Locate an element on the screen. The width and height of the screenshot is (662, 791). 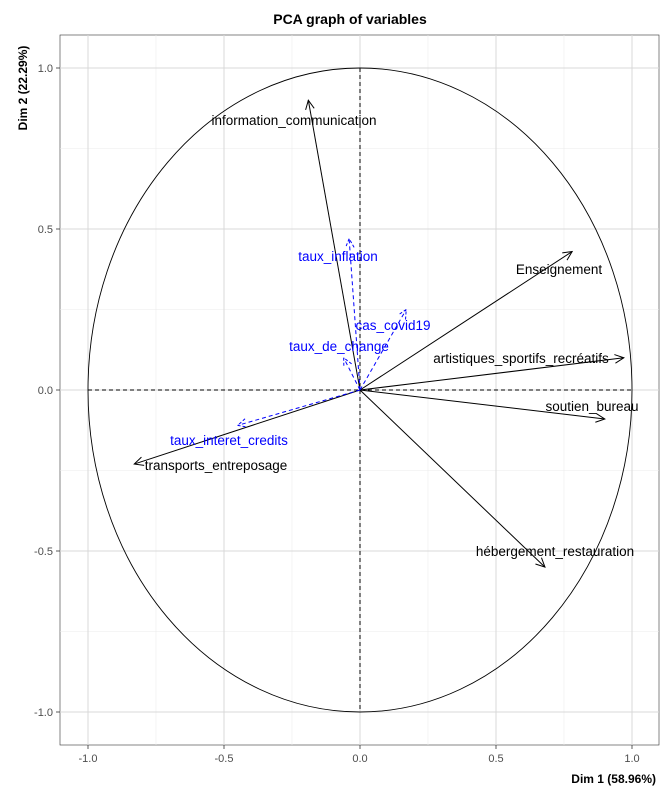
arrow-information_communication-head is located at coordinates (310, 104).